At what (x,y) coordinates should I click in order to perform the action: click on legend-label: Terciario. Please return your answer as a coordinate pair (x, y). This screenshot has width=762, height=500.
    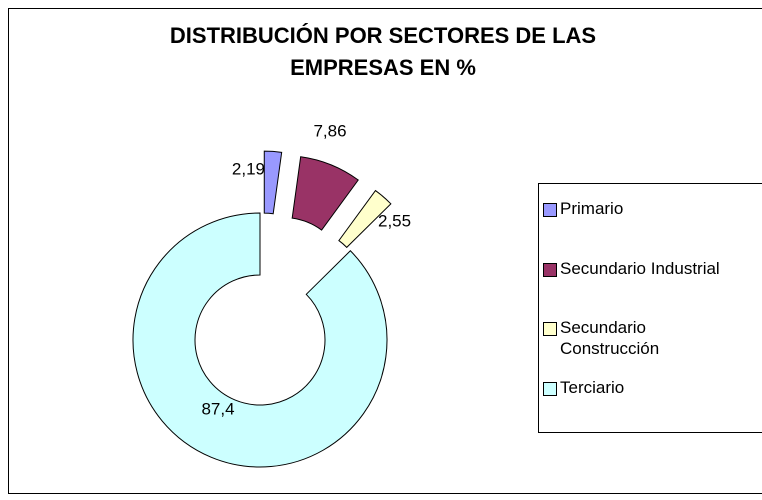
    Looking at the image, I should click on (592, 387).